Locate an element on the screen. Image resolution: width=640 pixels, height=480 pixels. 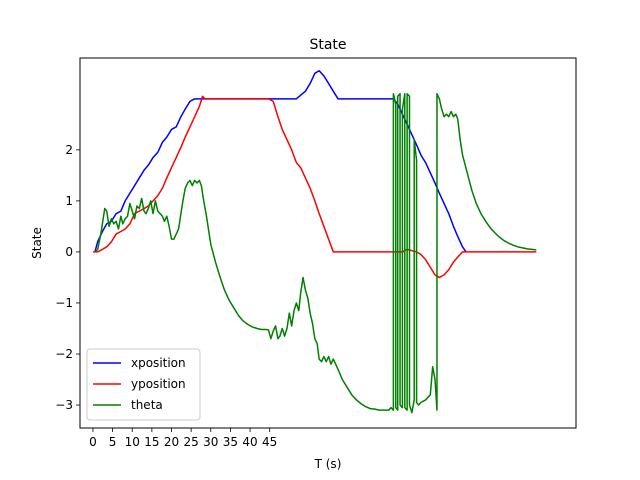
x-tick-label: 5 is located at coordinates (113, 442).